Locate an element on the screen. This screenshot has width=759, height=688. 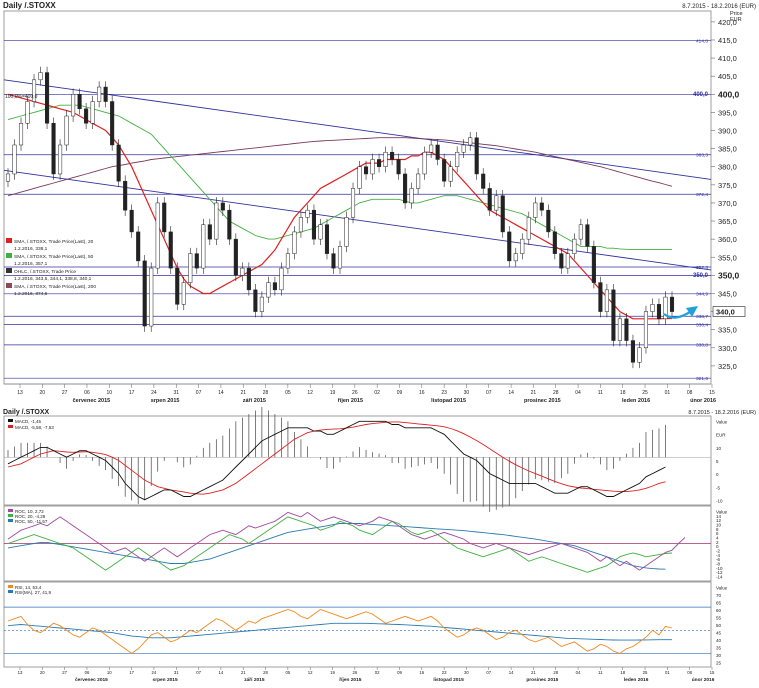
indicator-tick-label: 10 is located at coordinates (719, 448).